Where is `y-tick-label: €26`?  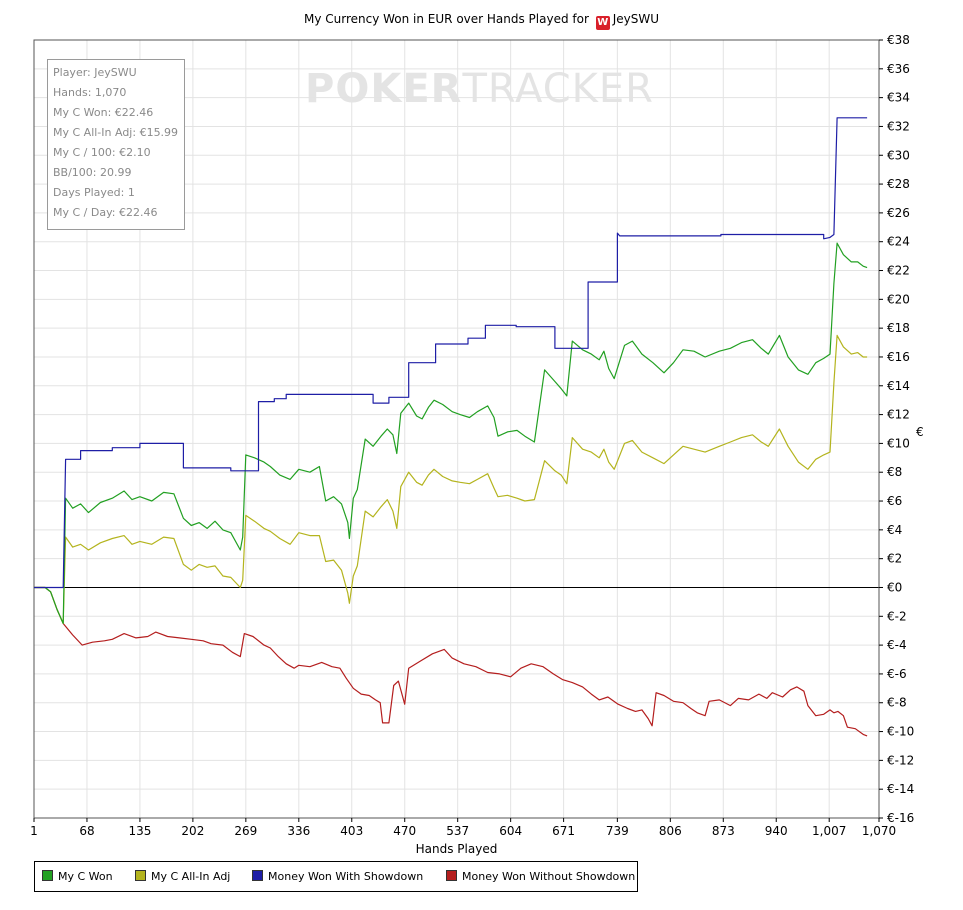 y-tick-label: €26 is located at coordinates (898, 213).